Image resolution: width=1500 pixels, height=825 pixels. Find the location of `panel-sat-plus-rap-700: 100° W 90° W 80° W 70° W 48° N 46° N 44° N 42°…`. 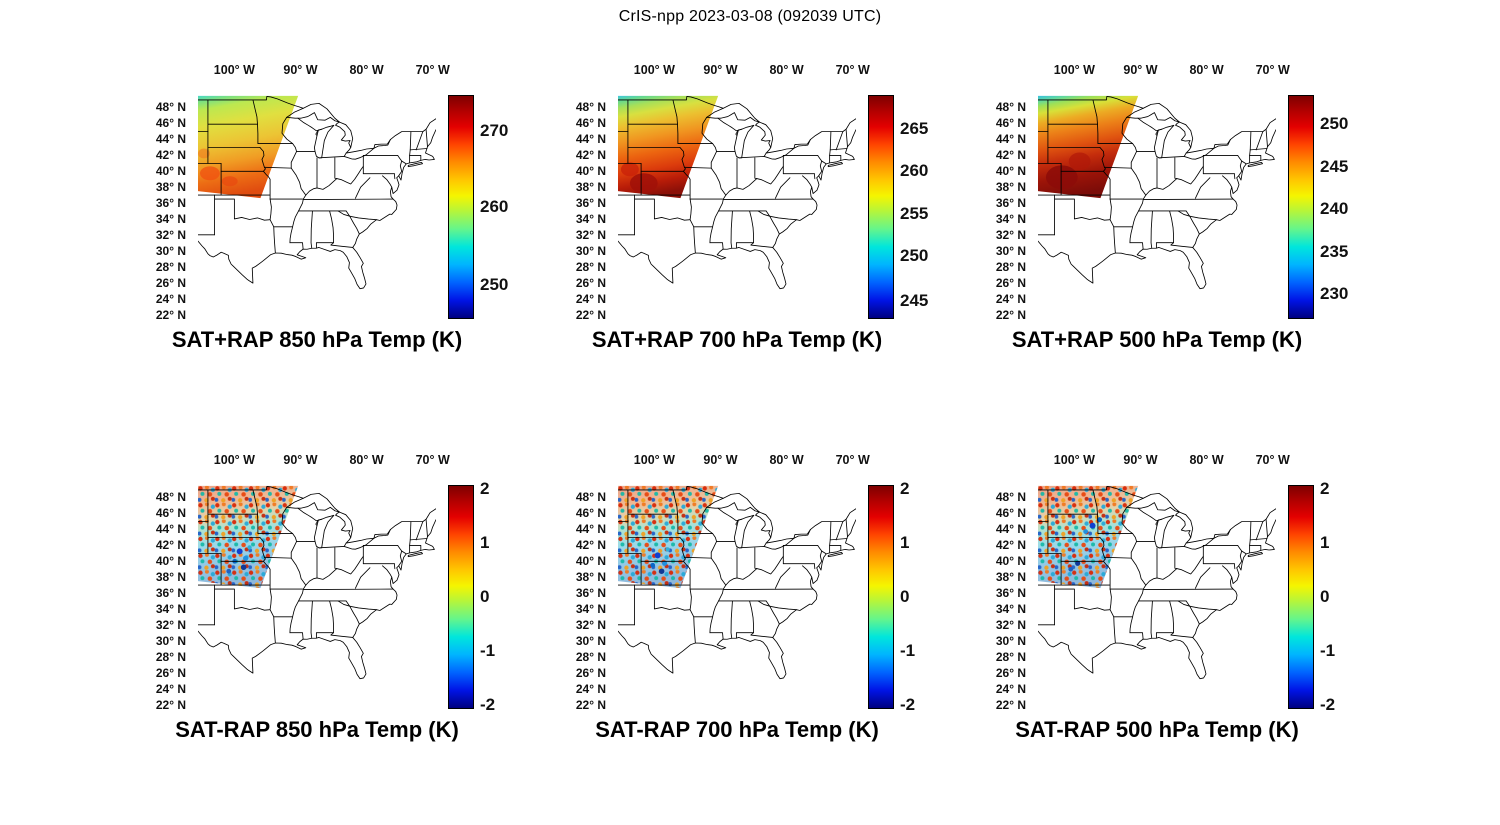

panel-sat-plus-rap-700: 100° W 90° W 80° W 70° W 48° N 46° N 44° N 42°… is located at coordinates (750, 210).